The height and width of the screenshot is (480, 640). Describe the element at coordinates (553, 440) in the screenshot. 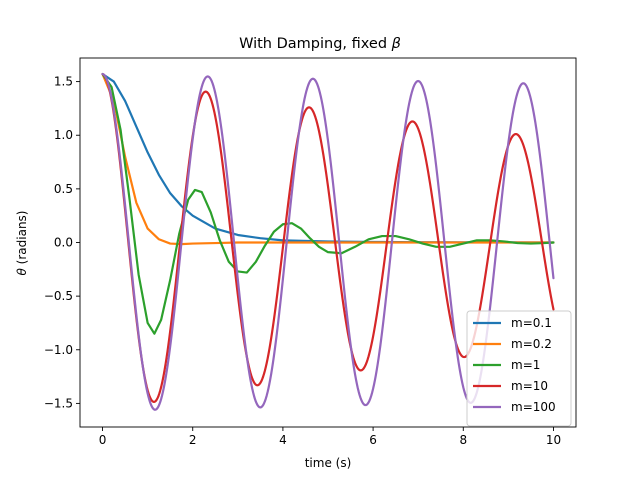

I see `x-tick-label: 10` at that location.